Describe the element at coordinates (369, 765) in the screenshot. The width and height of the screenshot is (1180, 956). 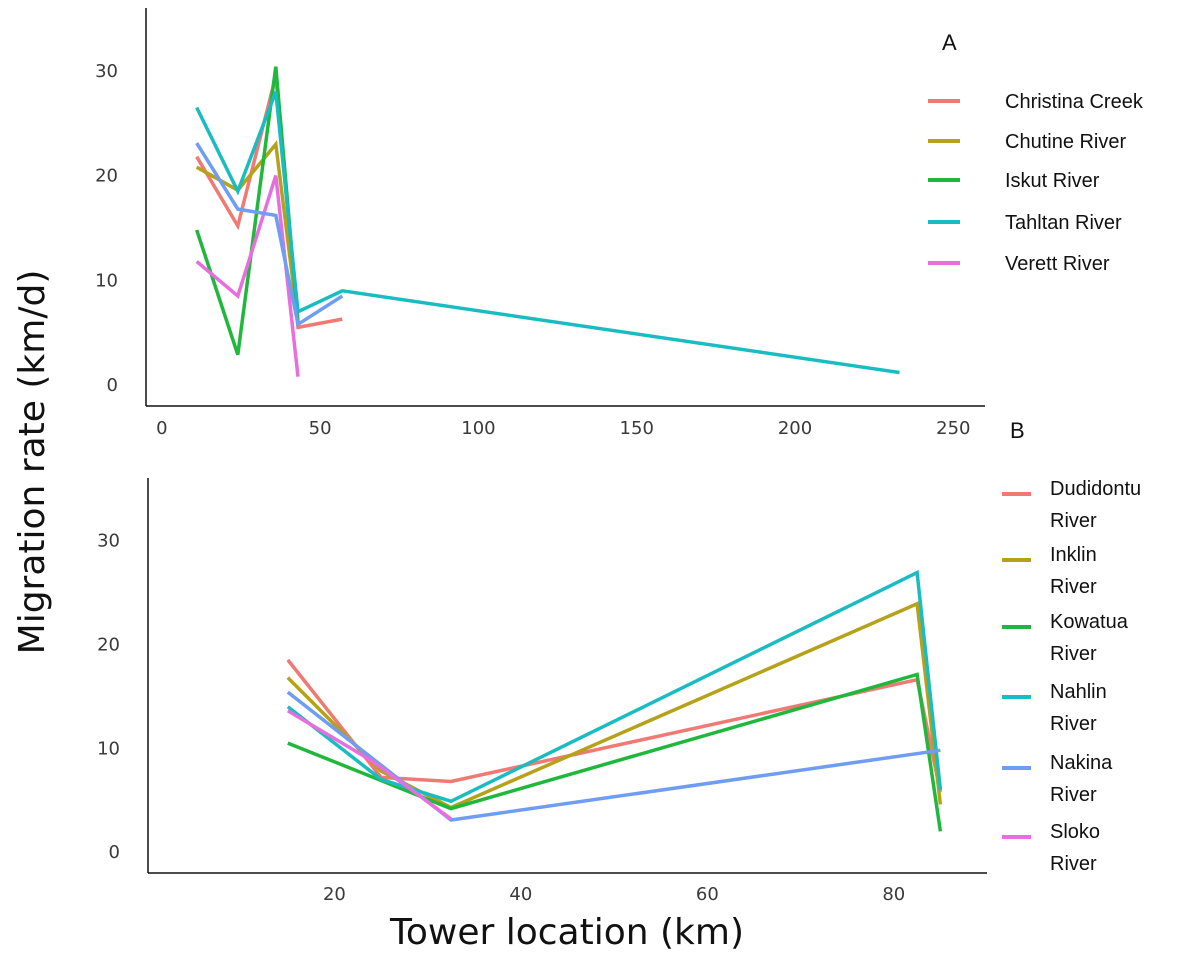
I see `panel-b-series-line-sloko-river` at that location.